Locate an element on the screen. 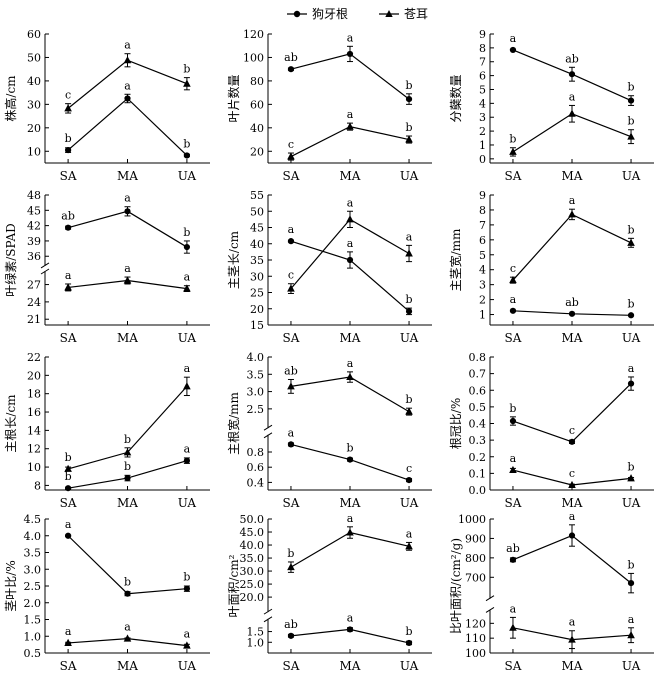 The image size is (668, 677). y-axis-label: 茎叶比/% is located at coordinates (11, 585).